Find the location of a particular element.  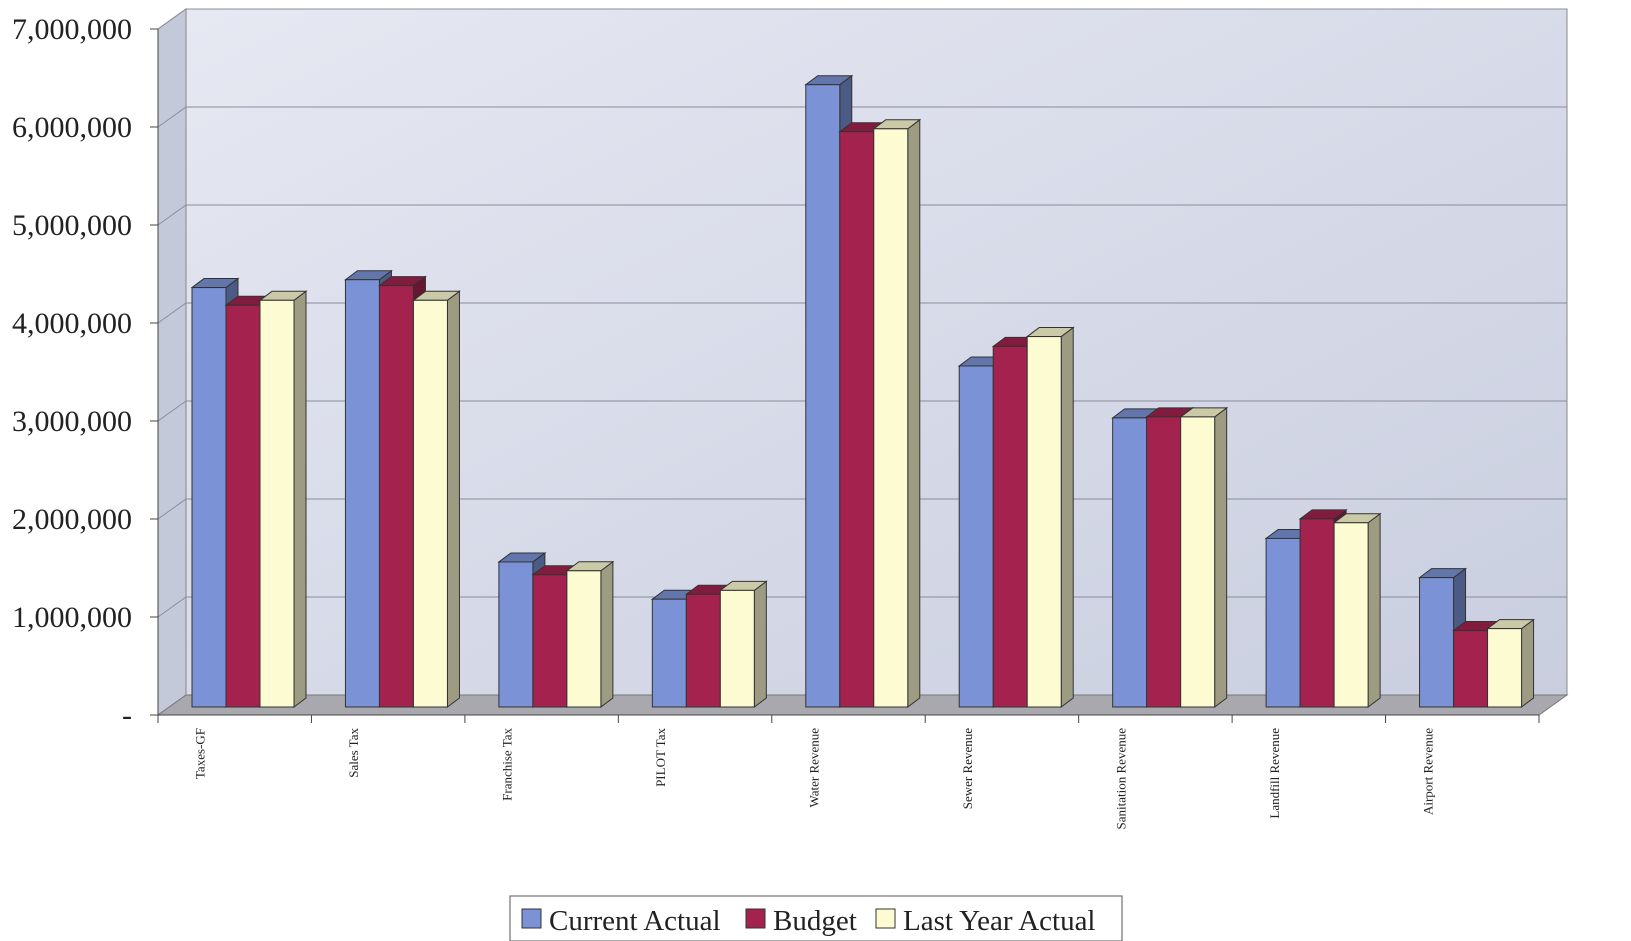

legend-label-0: Current Actual is located at coordinates (635, 921).